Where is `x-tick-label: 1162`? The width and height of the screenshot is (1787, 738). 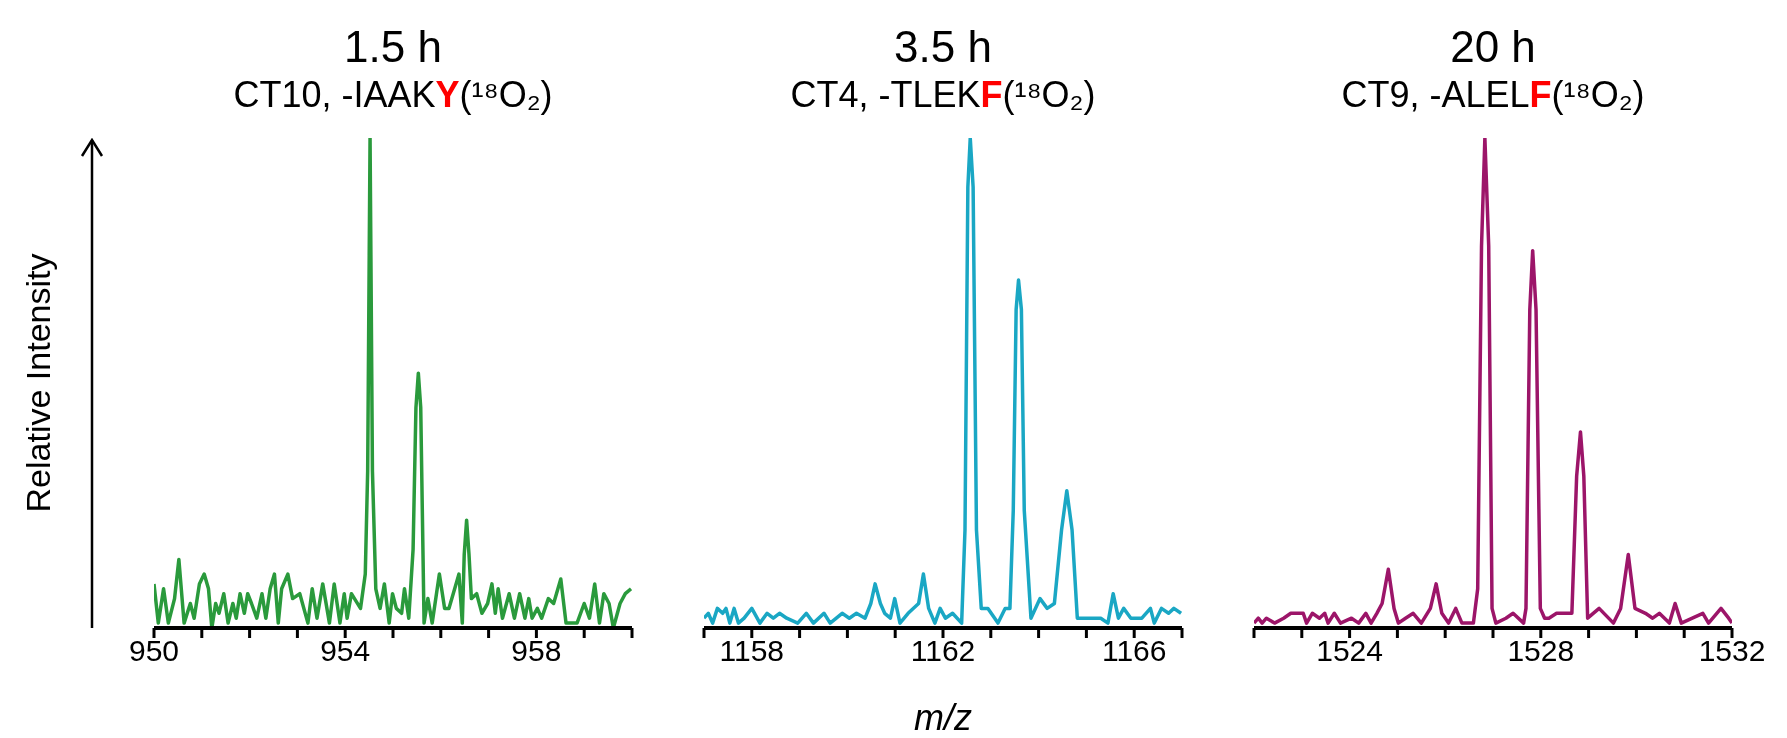 x-tick-label: 1162 is located at coordinates (943, 651).